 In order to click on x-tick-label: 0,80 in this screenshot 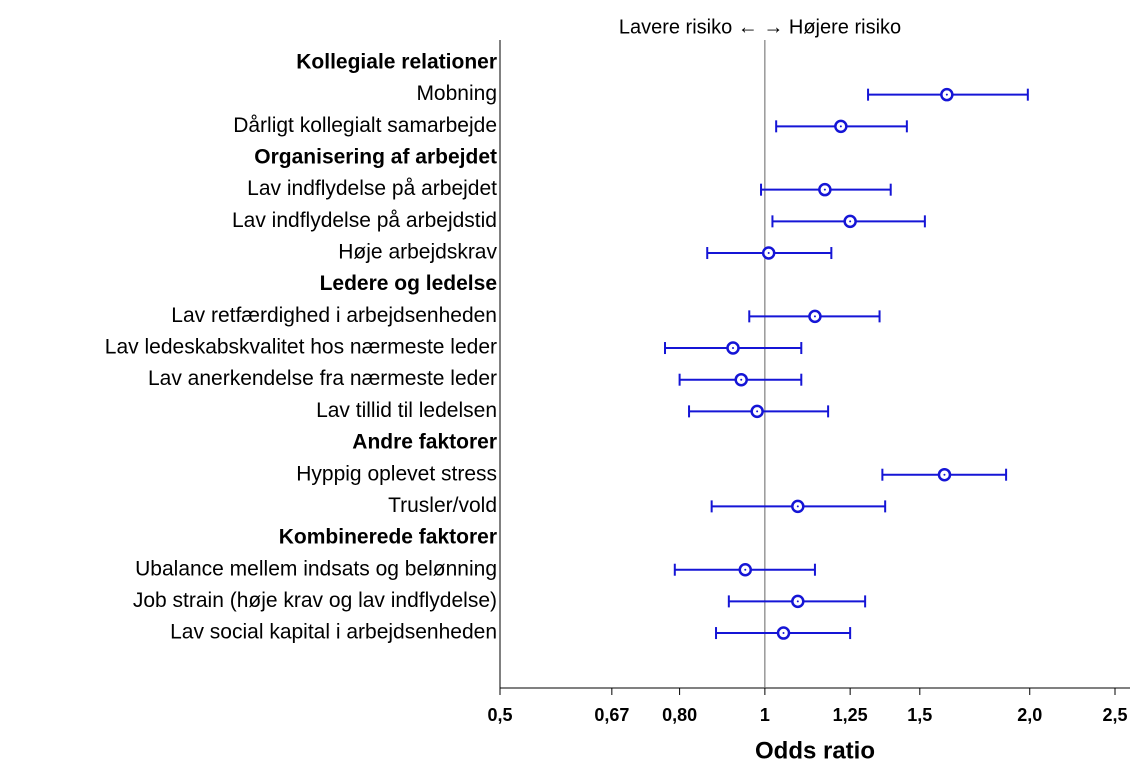, I will do `click(679, 715)`.